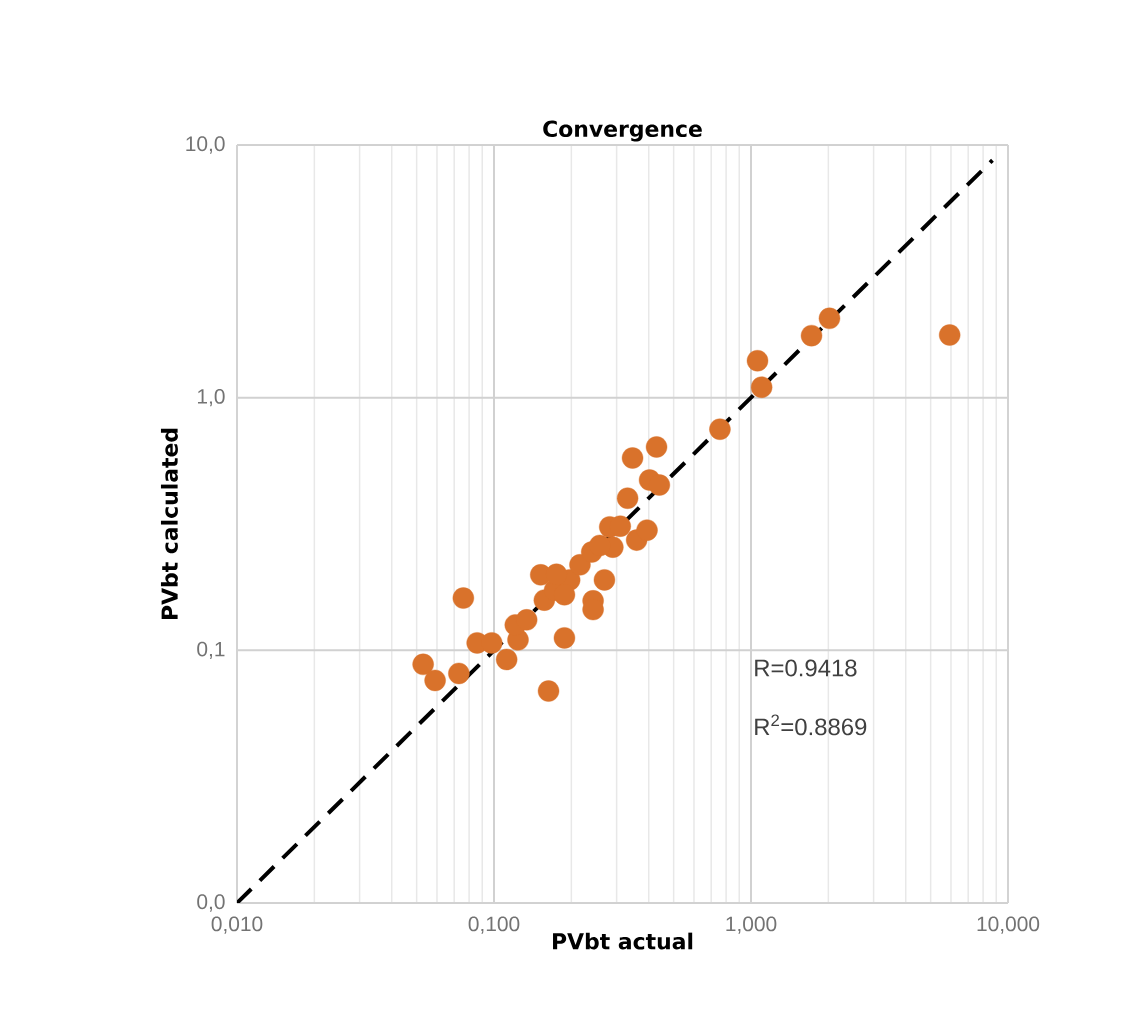 The width and height of the screenshot is (1143, 1012). What do you see at coordinates (169, 523) in the screenshot?
I see `y-axis-title: PVbt calculated` at bounding box center [169, 523].